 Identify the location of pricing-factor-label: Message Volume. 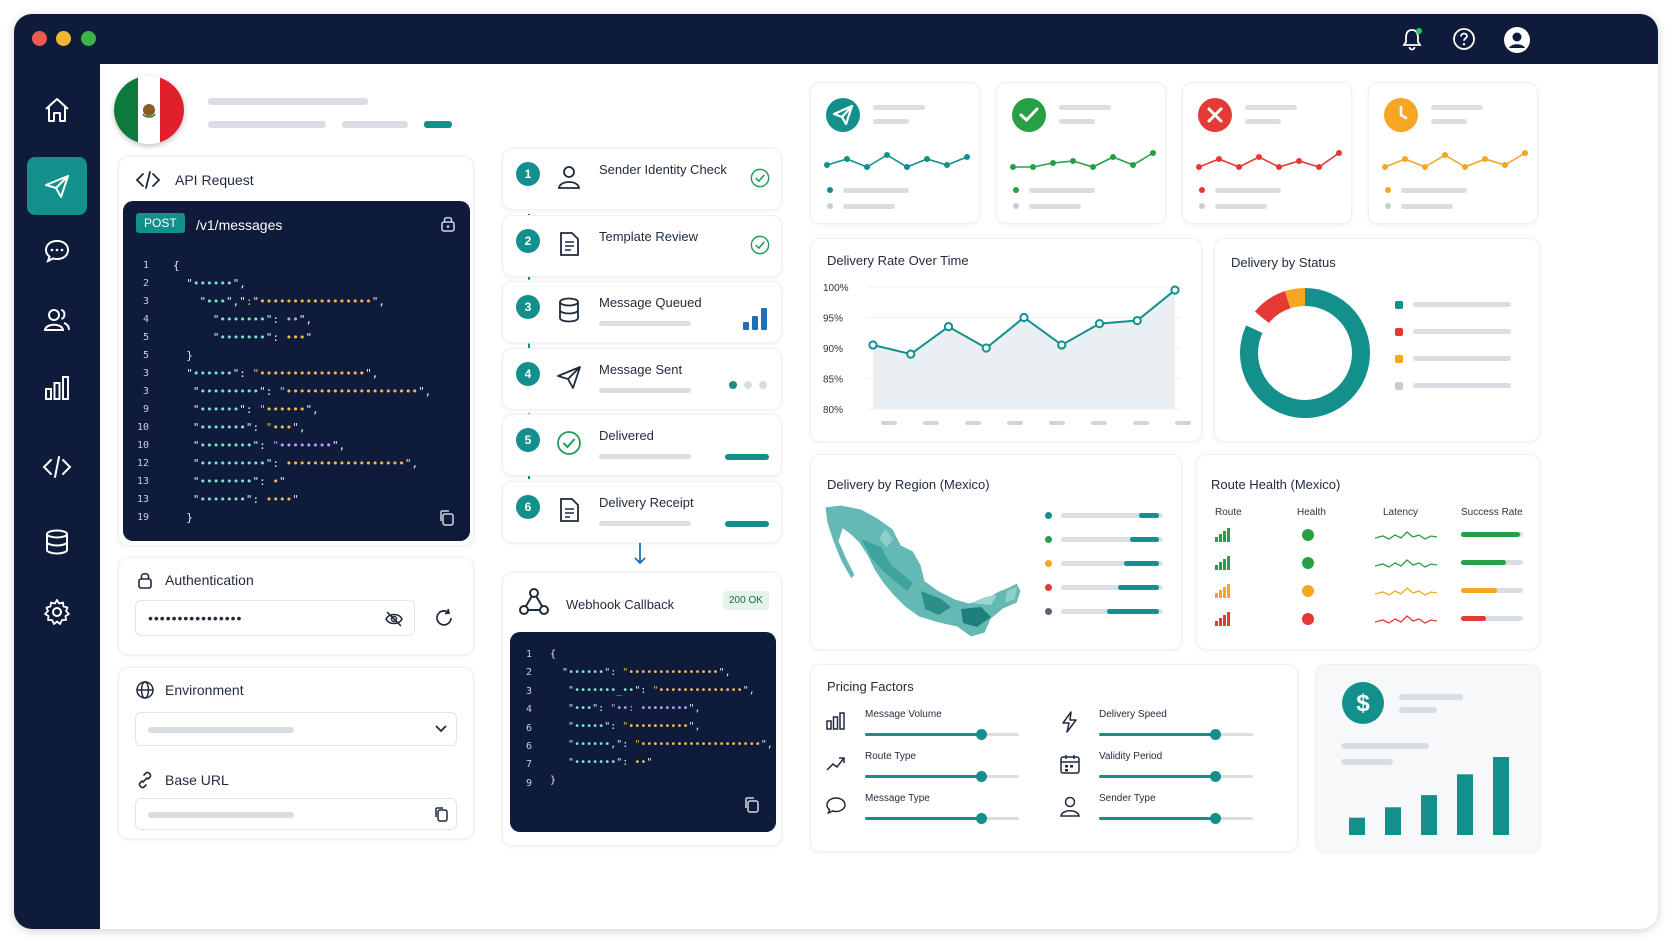
(903, 714).